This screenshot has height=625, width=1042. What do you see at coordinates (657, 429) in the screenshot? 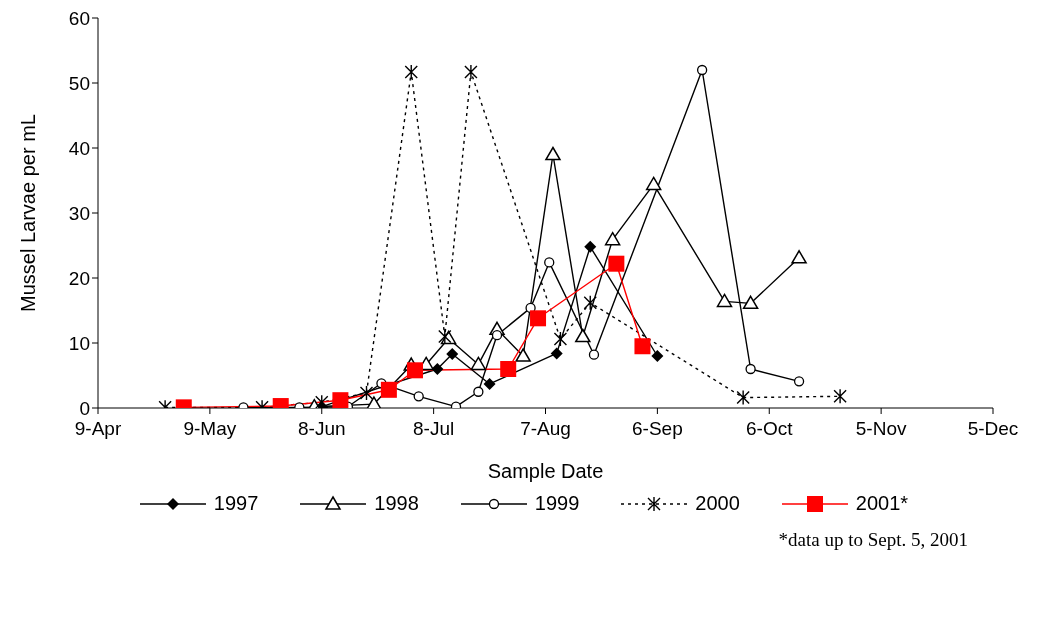
I see `x-tick-label: 6-Sep` at bounding box center [657, 429].